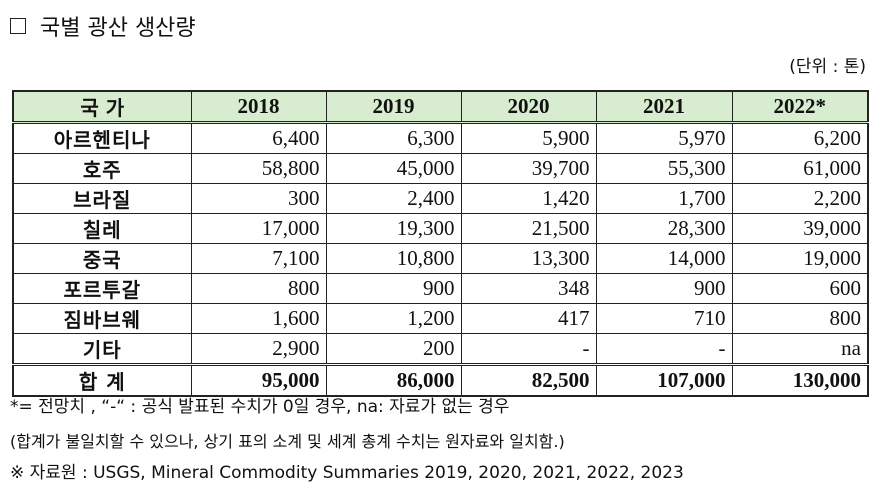 The image size is (886, 498). What do you see at coordinates (102, 288) in the screenshot?
I see `country-cell: 포르투갈` at bounding box center [102, 288].